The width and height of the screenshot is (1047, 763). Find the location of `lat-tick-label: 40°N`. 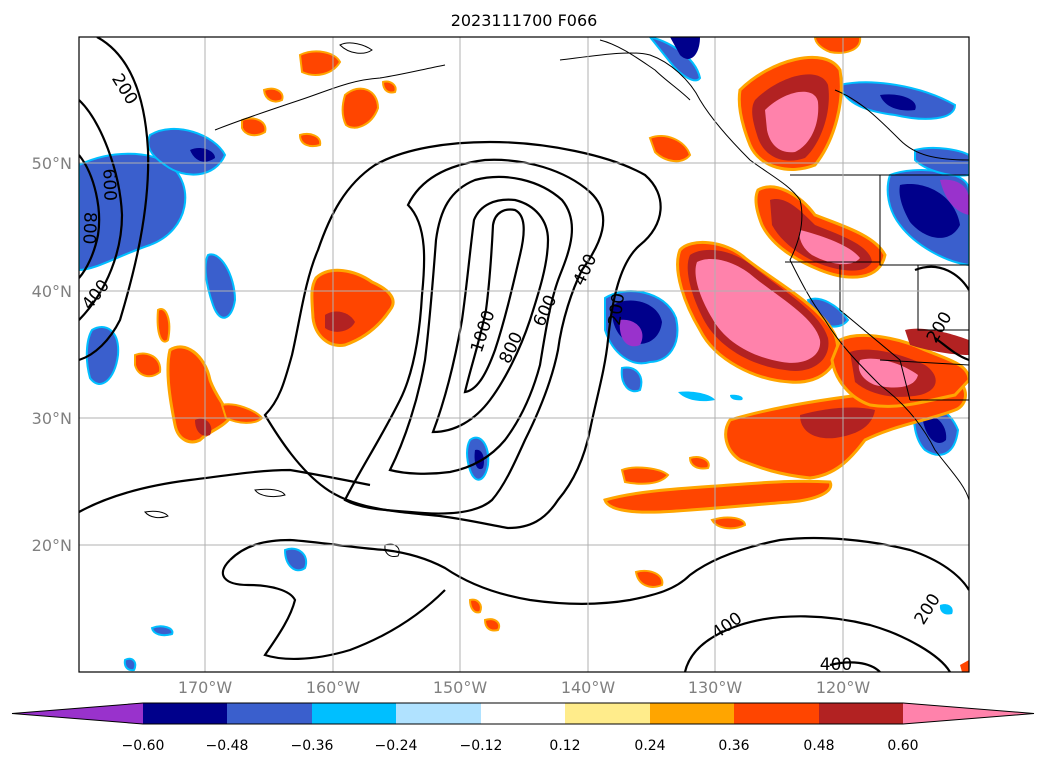

lat-tick-label: 40°N is located at coordinates (52, 291).